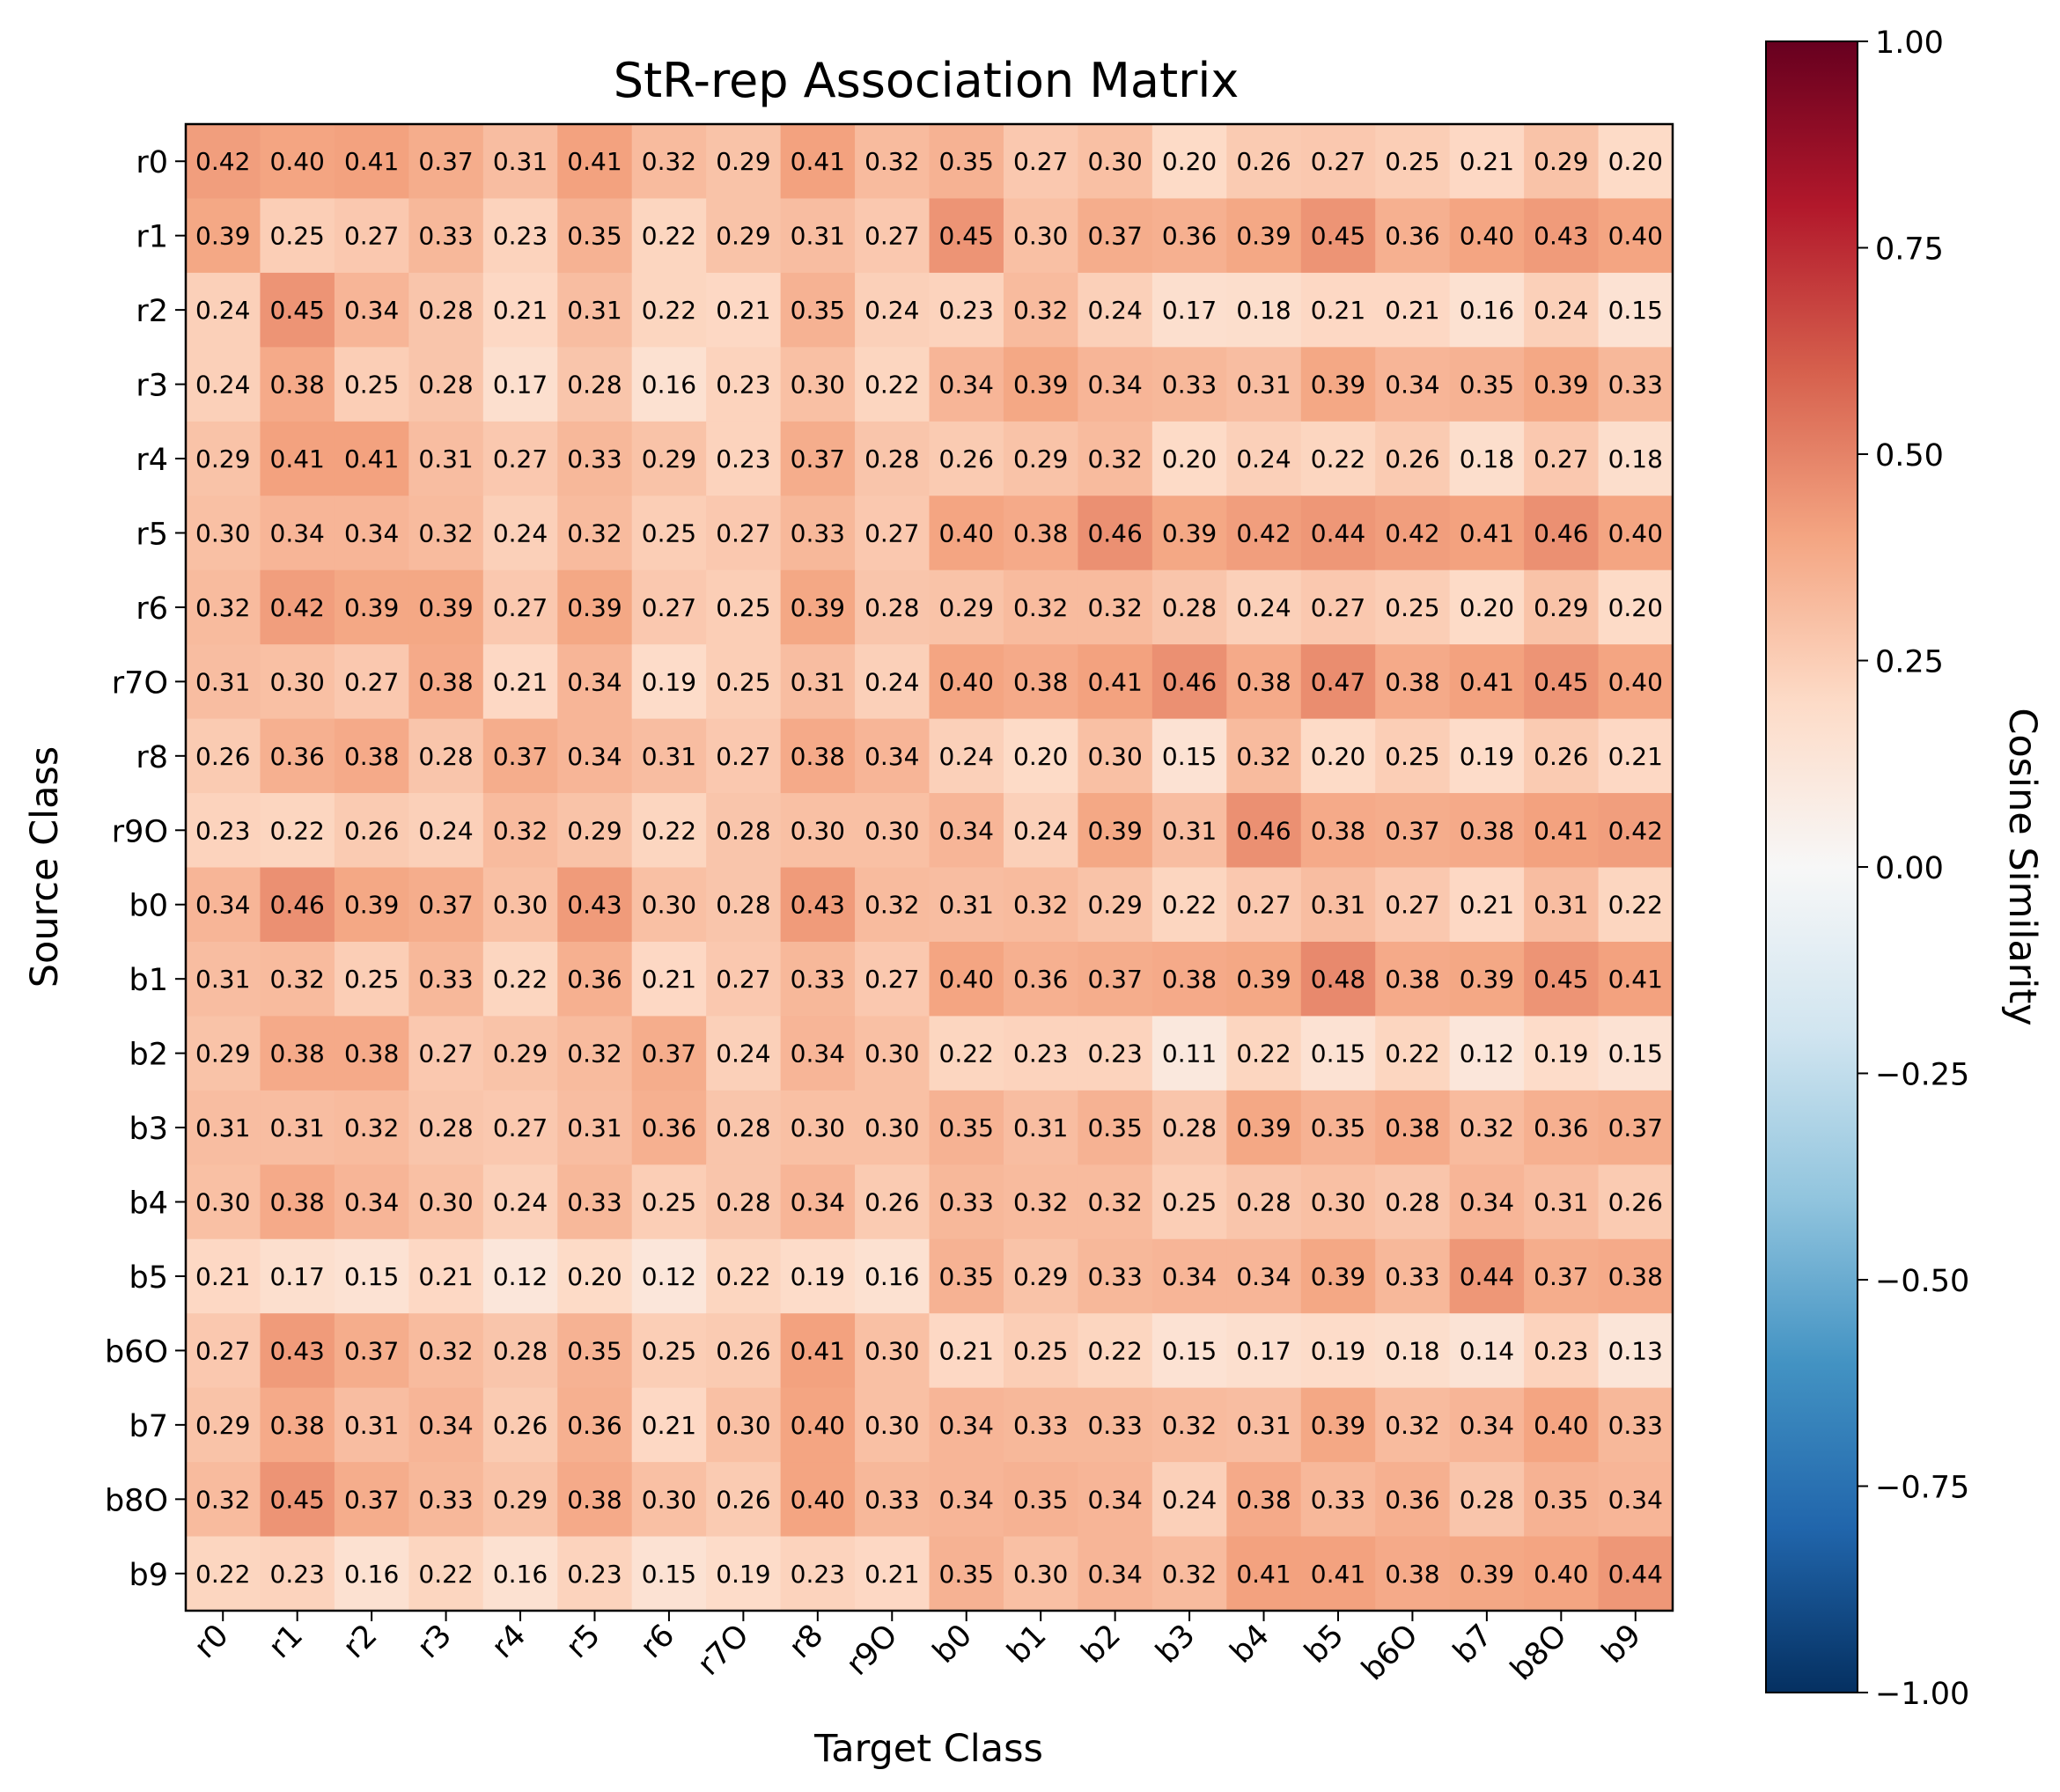 The height and width of the screenshot is (1792, 2060). I want to click on y-tick-label: b5, so click(149, 1278).